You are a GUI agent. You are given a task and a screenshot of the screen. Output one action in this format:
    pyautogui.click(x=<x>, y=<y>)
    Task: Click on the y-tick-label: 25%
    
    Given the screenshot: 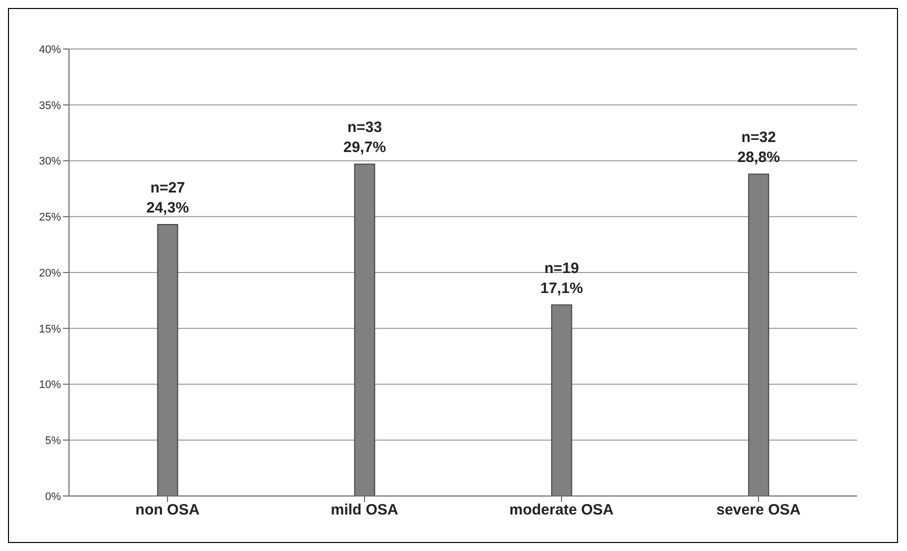 What is the action you would take?
    pyautogui.click(x=50, y=218)
    